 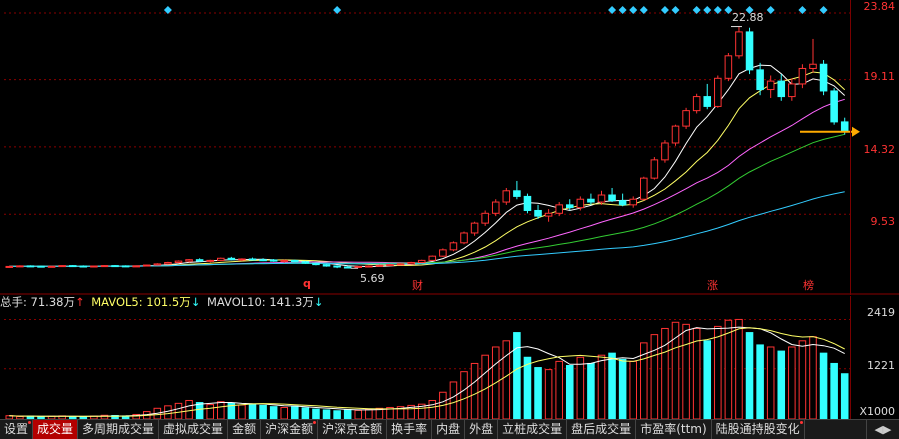 What do you see at coordinates (482, 429) in the screenshot?
I see `tab-9: 外盘` at bounding box center [482, 429].